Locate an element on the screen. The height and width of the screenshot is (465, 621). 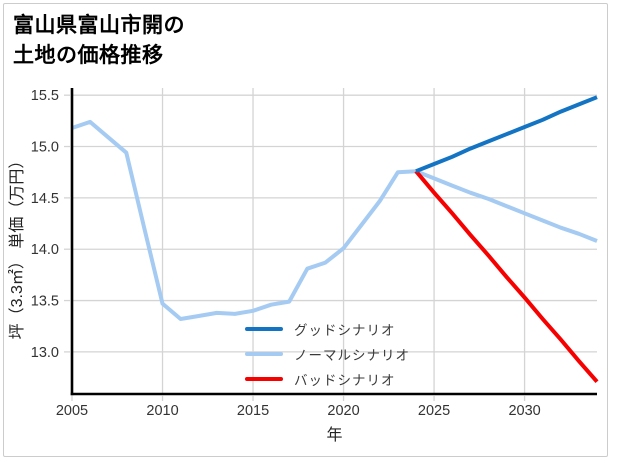
y-tick-label-14.5: 14.5 is located at coordinates (45, 199).